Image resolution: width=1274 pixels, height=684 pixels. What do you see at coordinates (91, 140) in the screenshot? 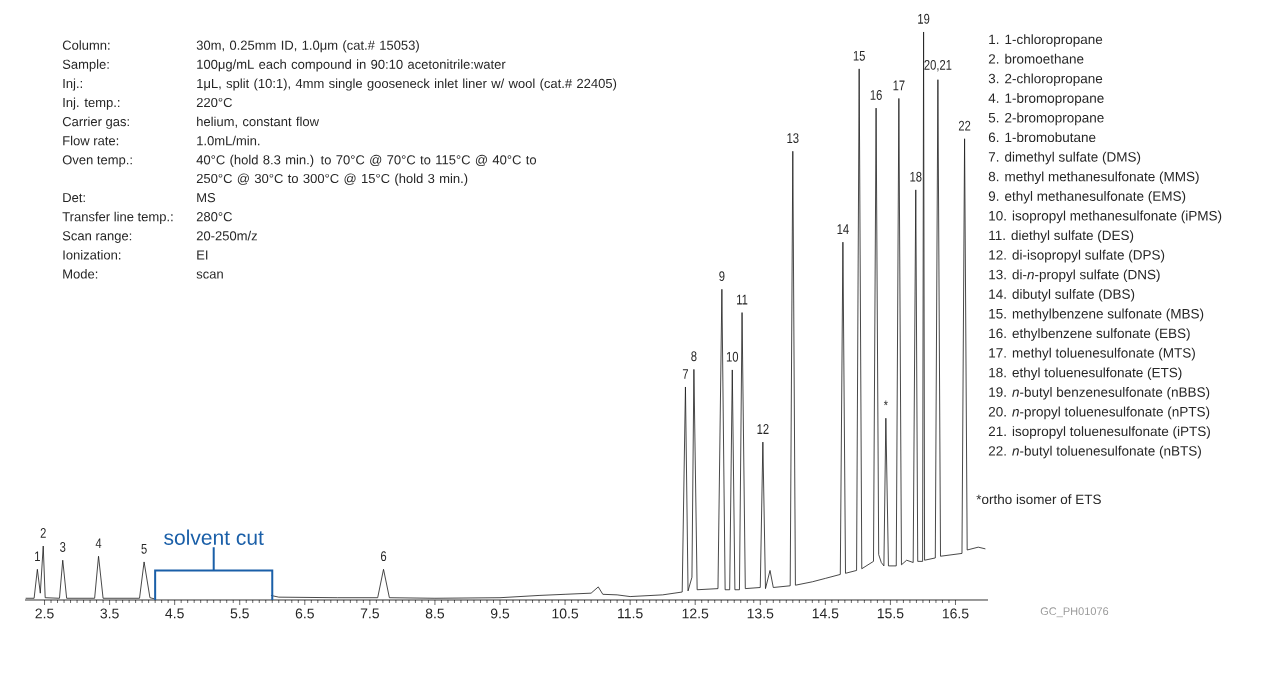
I see `annotation: Flow rate:` at bounding box center [91, 140].